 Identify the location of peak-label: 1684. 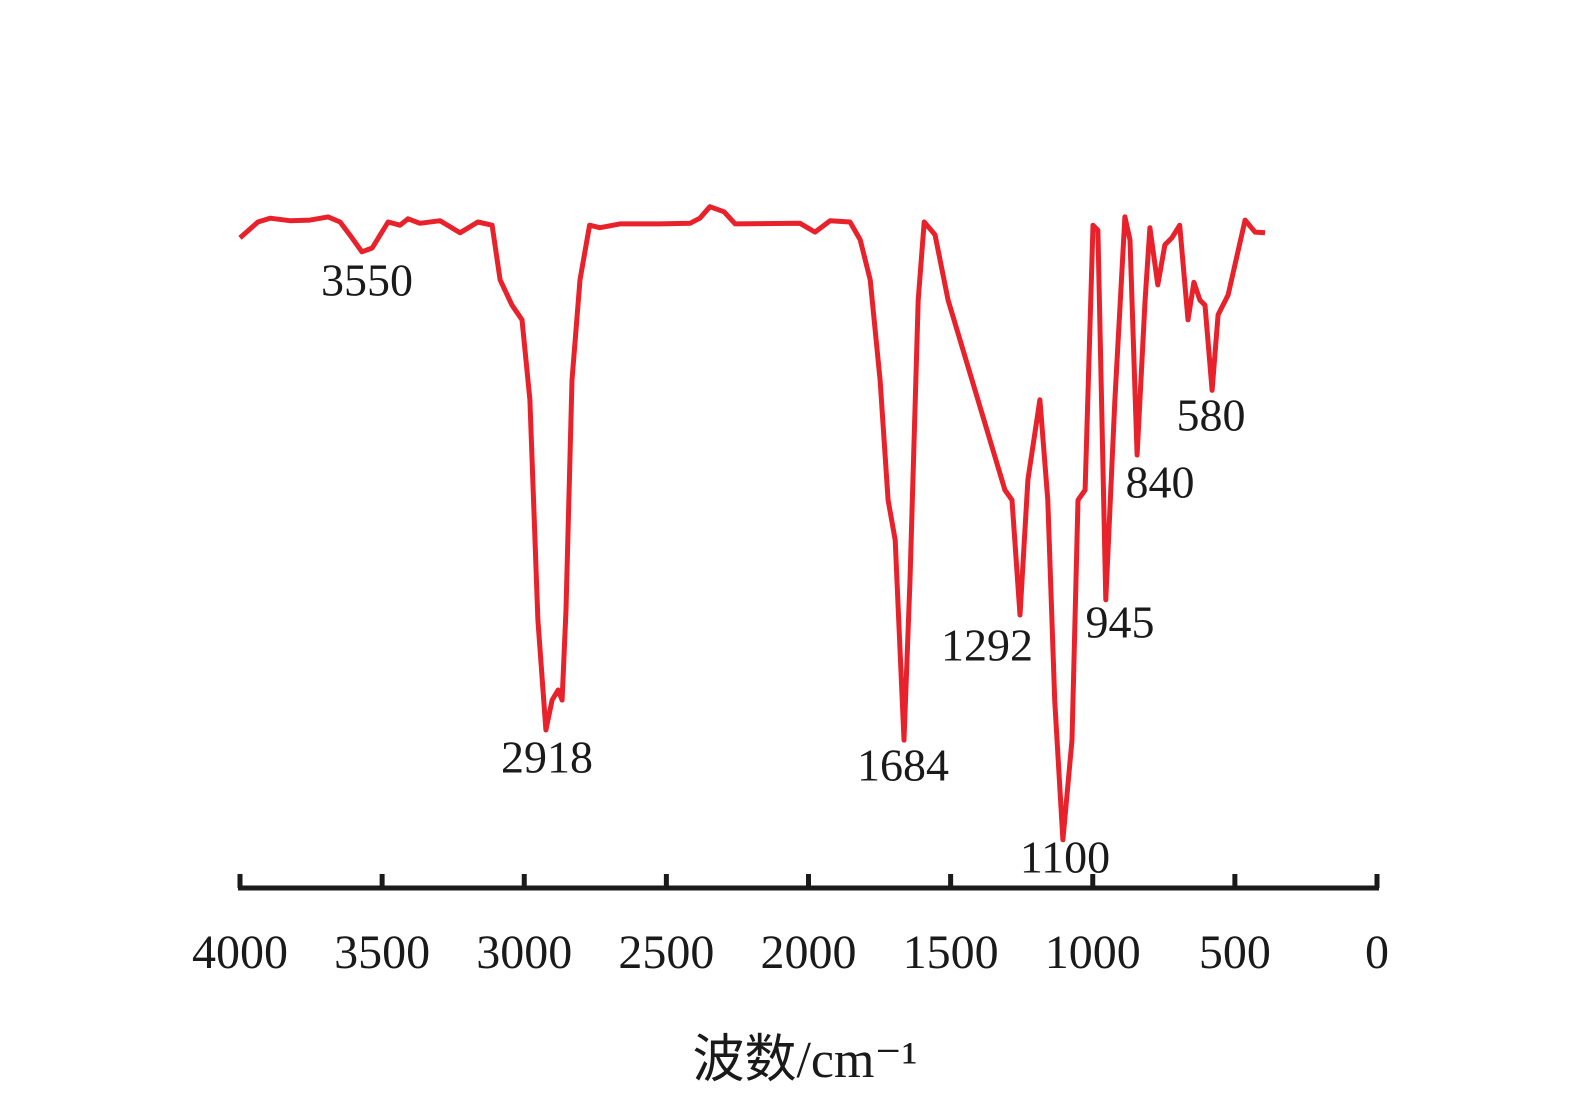
(903, 765).